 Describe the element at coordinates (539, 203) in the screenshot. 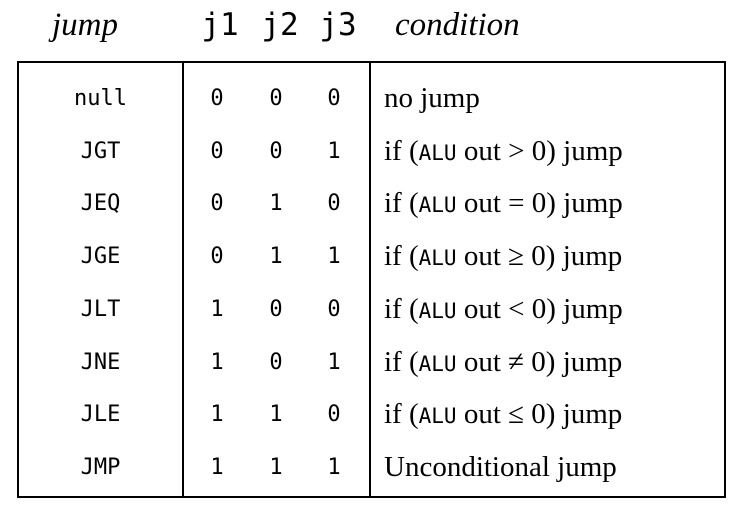

I see `condition-suffix: out = 0) jump` at that location.